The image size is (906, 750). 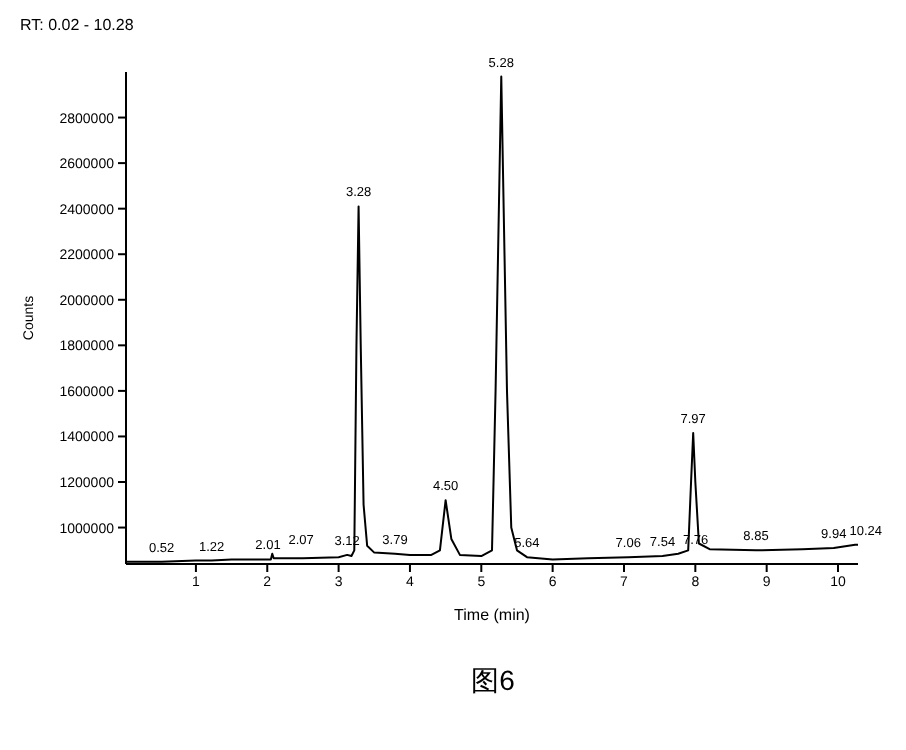 I want to click on text: RT: 0.02 - 10.28, so click(x=77, y=27).